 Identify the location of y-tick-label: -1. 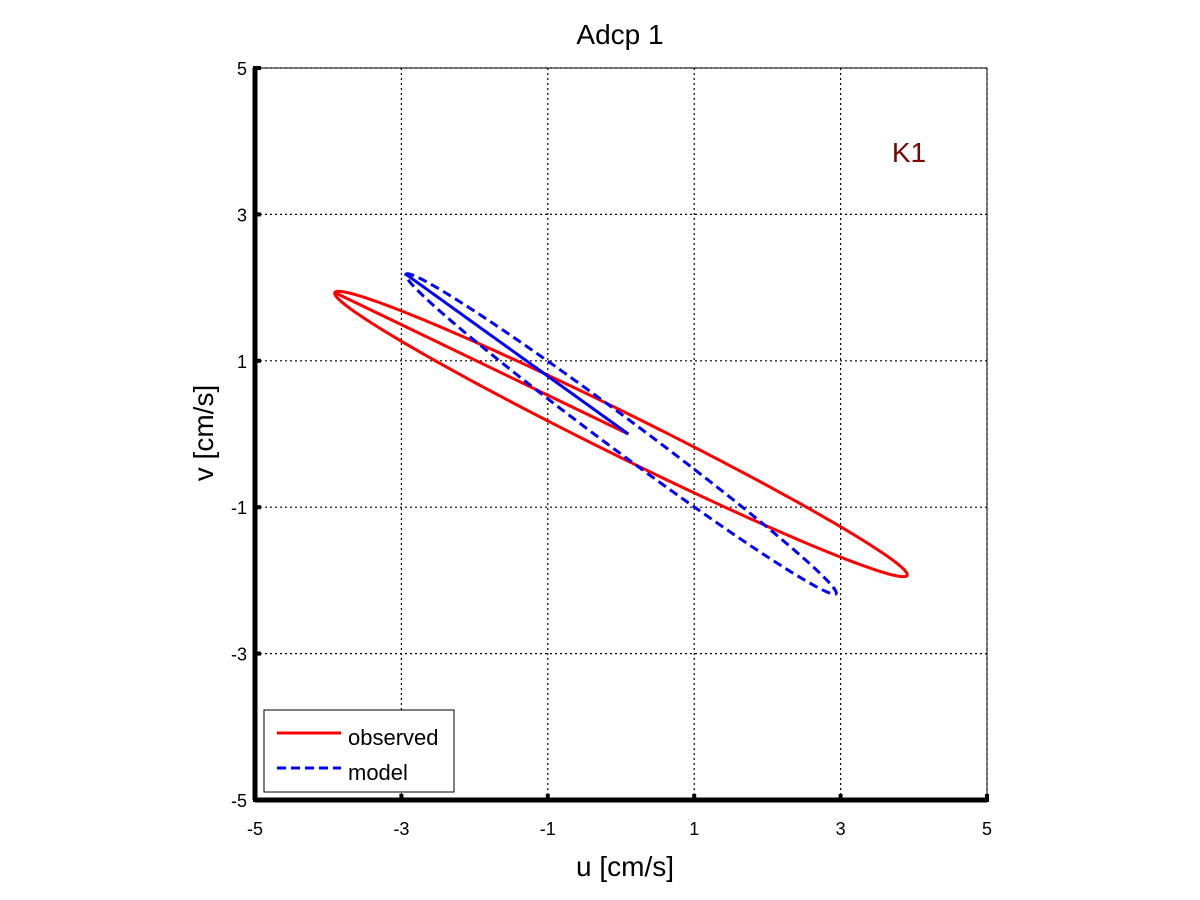
(239, 508).